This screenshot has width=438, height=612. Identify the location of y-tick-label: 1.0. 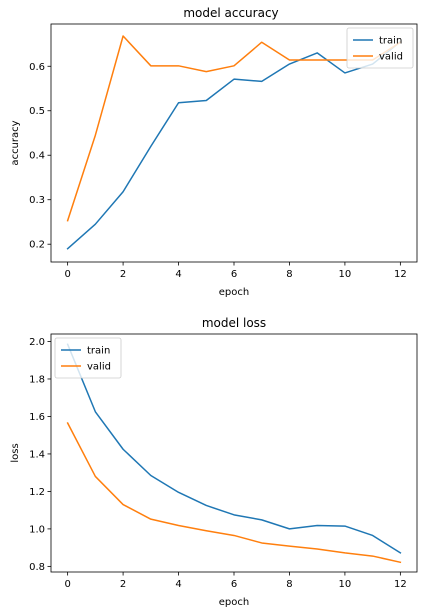
(37, 529).